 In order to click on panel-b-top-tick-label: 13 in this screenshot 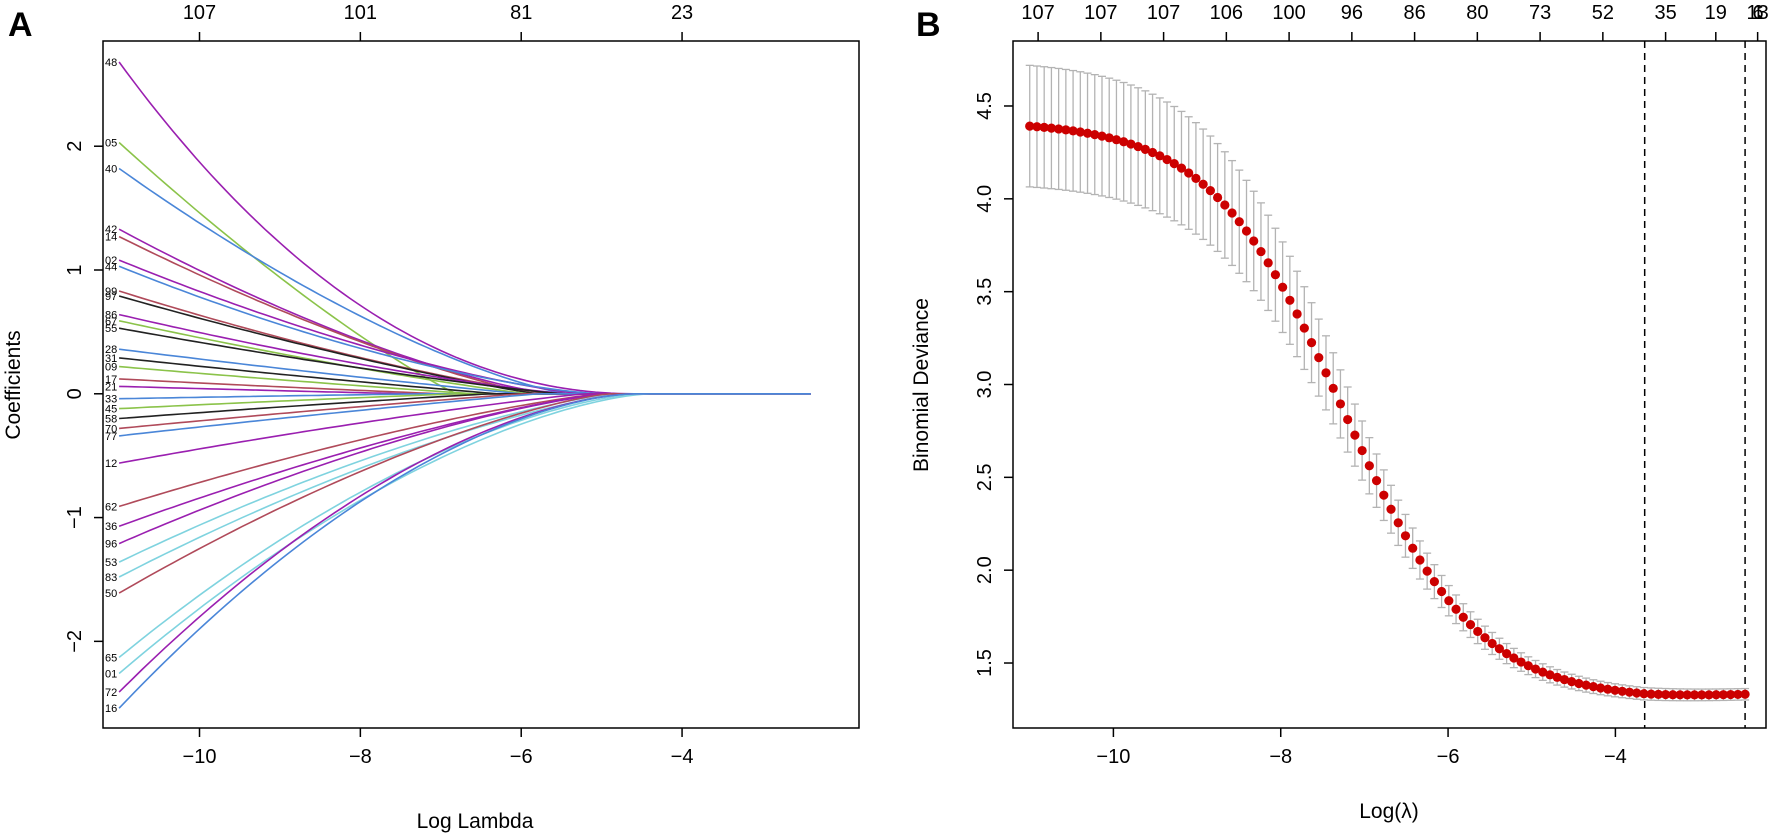, I will do `click(1758, 13)`.